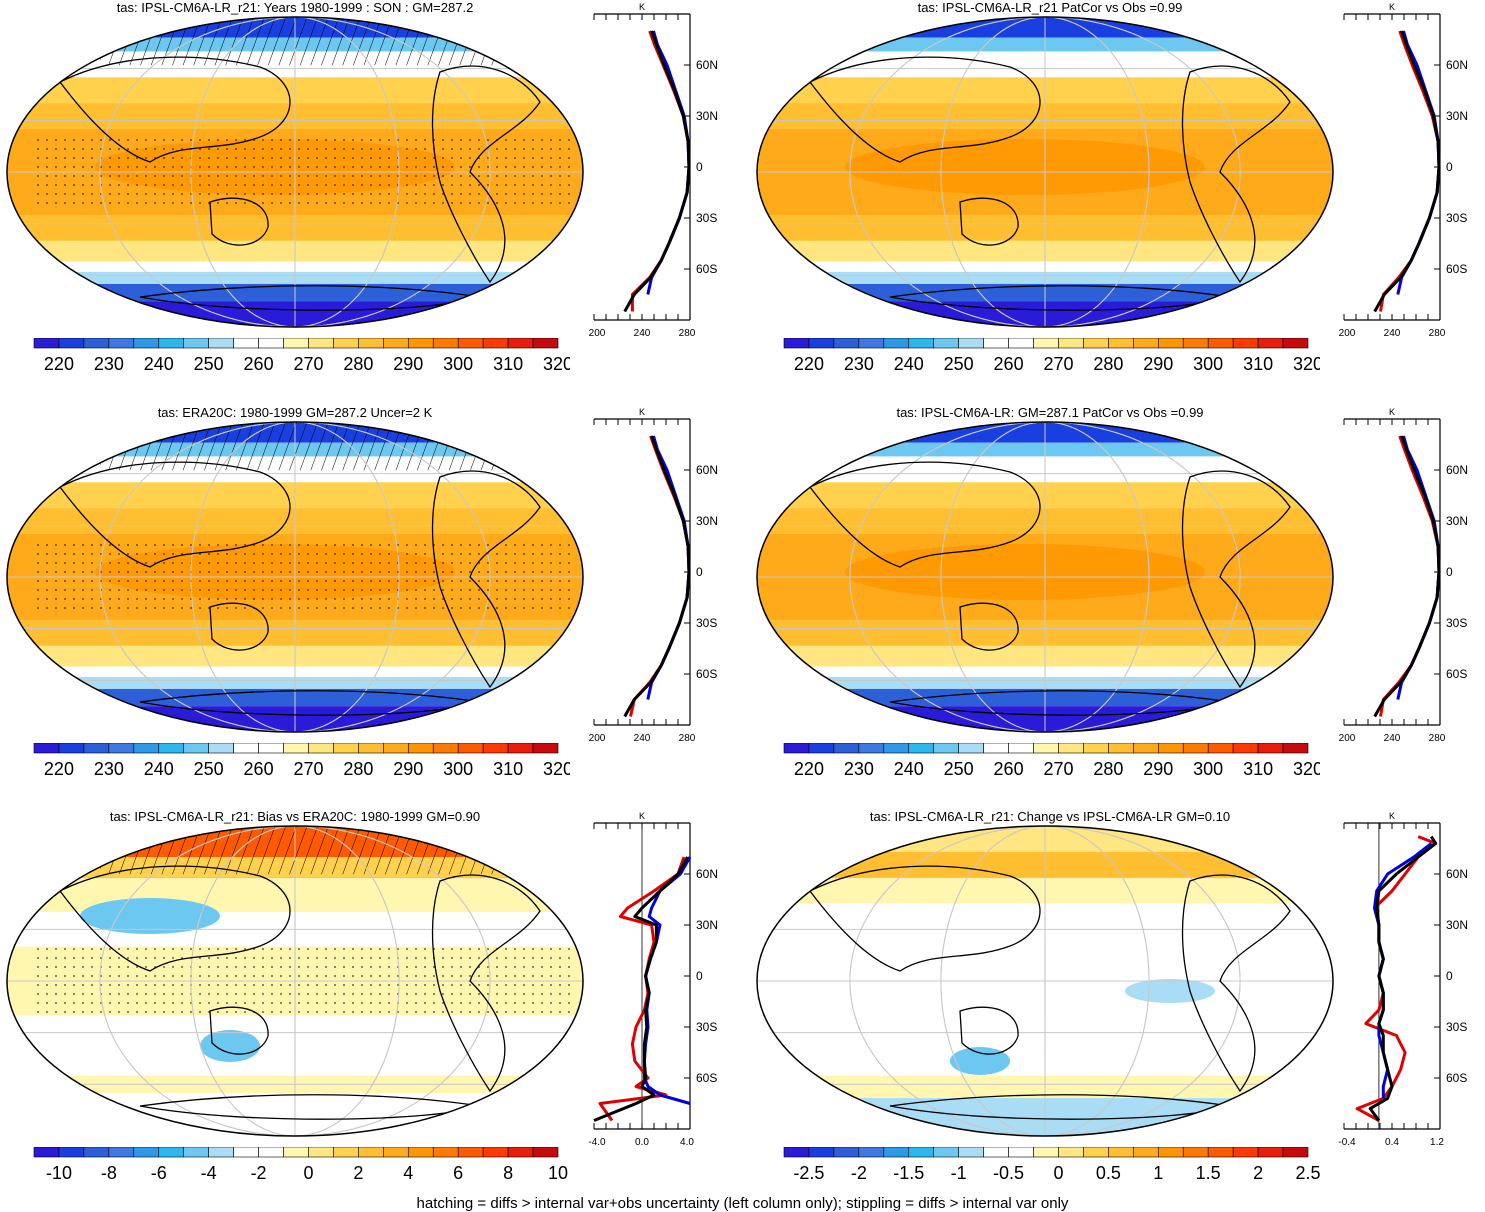 This screenshot has width=1485, height=1212. I want to click on colorbar-tick-label: 310, so click(1258, 364).